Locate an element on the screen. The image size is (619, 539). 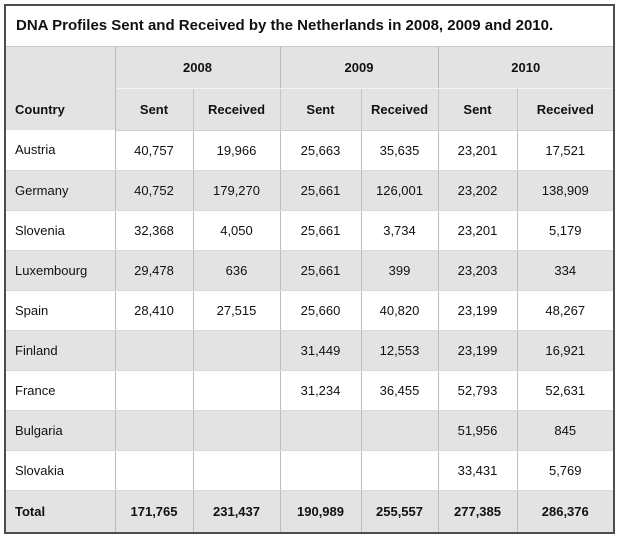
year-header-2008: 2008 is located at coordinates (197, 67).